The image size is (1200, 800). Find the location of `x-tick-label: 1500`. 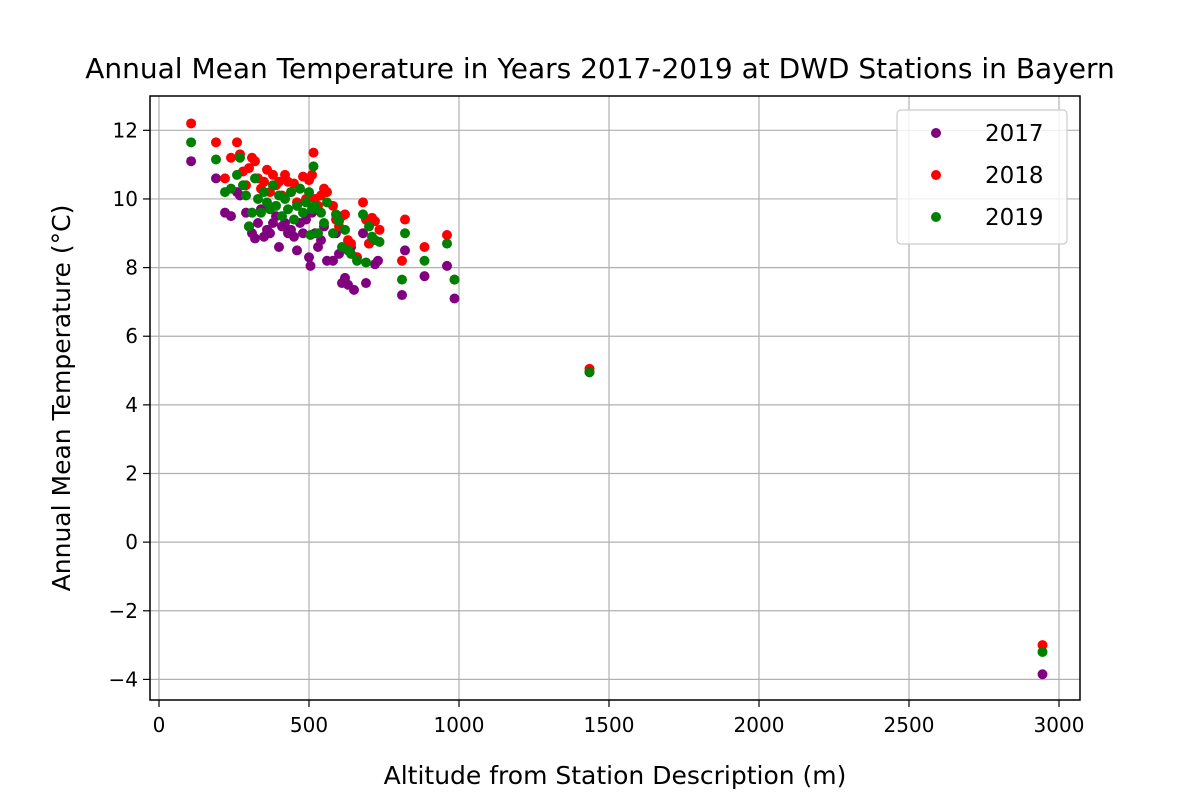

x-tick-label: 1500 is located at coordinates (609, 725).